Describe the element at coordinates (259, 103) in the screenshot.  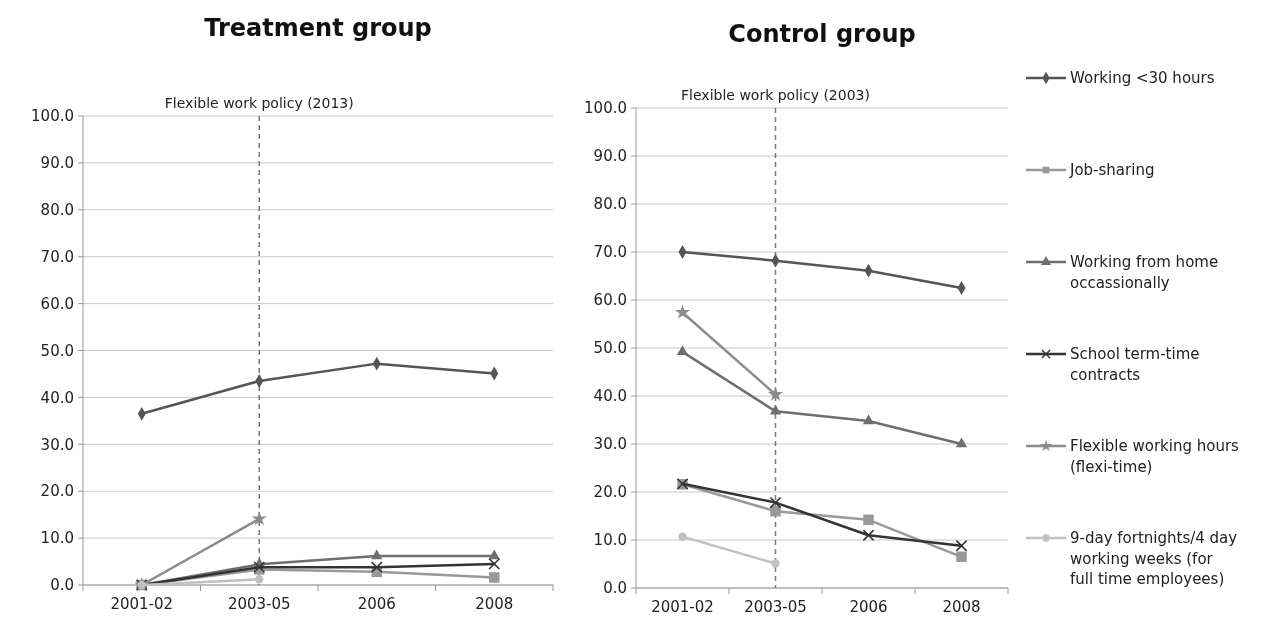
I see `ref-line-label: Flexible work policy (2013)` at that location.